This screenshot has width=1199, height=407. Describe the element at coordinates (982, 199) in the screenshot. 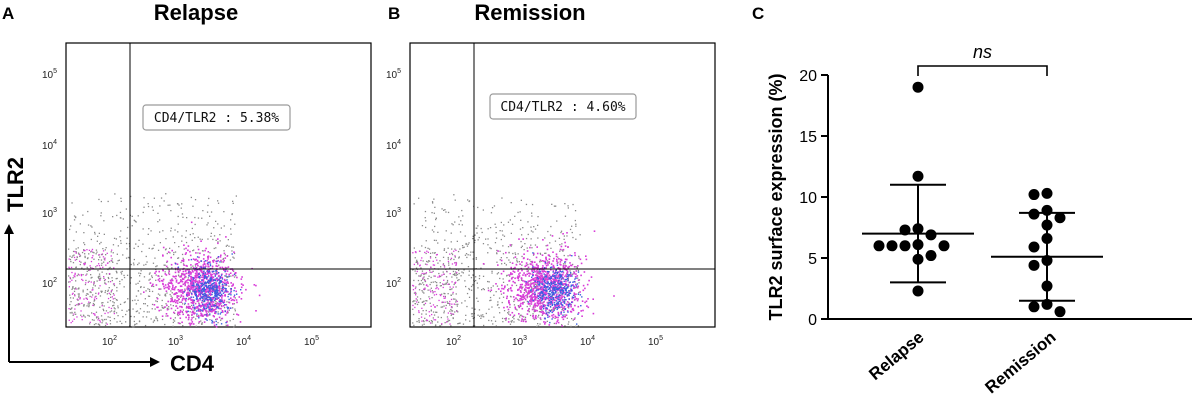

I see `panel-c-groups` at that location.